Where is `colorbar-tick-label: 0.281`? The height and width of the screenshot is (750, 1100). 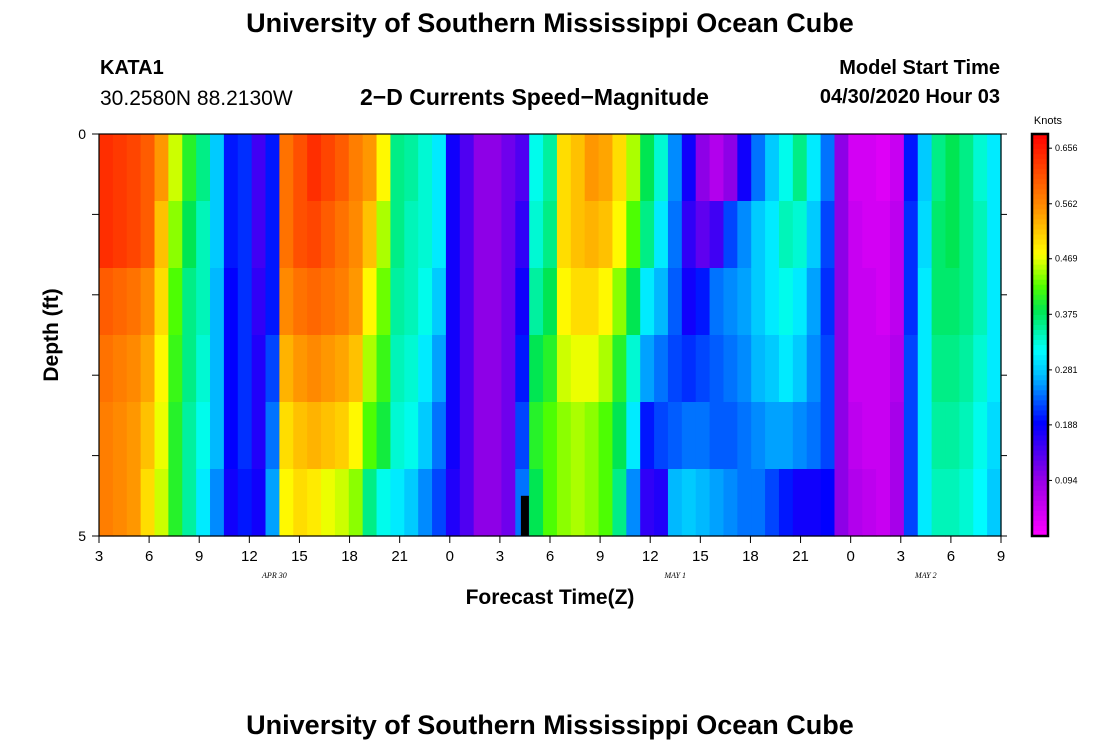
colorbar-tick-label: 0.281 is located at coordinates (1066, 370).